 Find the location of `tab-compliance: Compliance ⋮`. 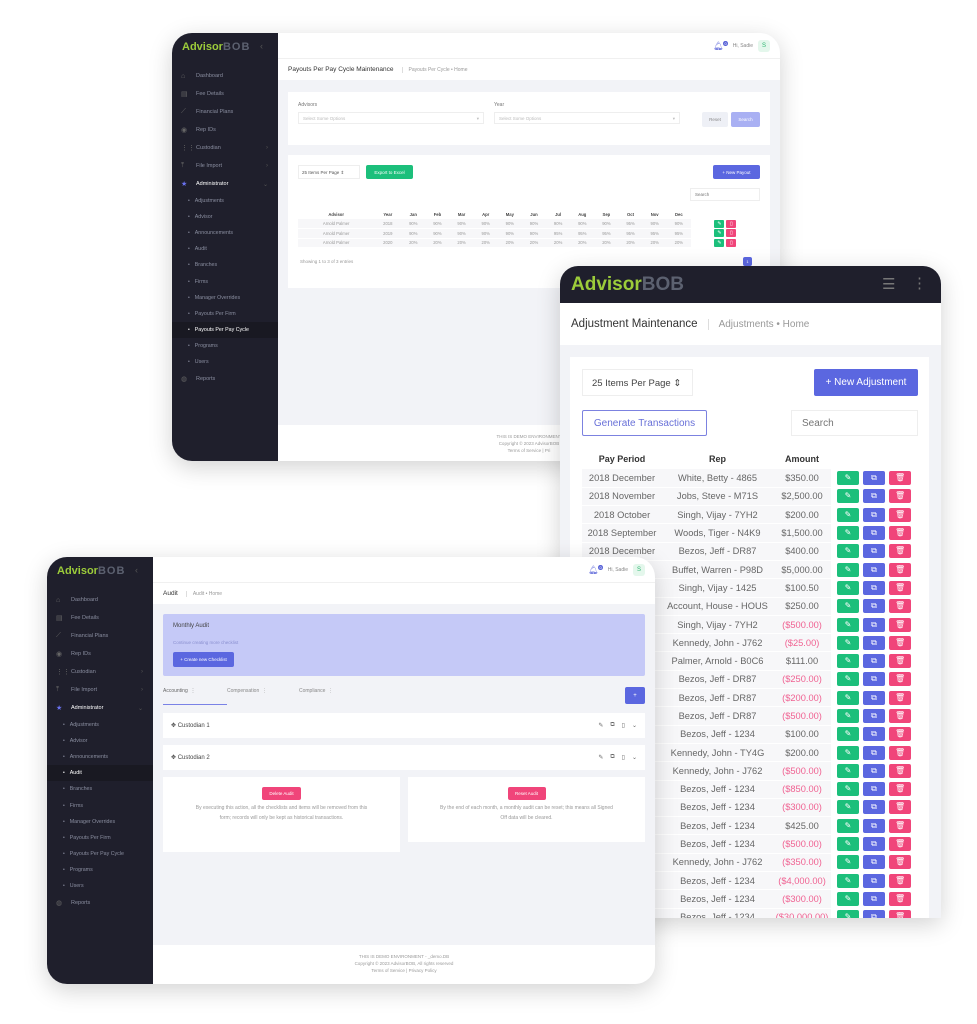

tab-compliance: Compliance ⋮ is located at coordinates (335, 695).